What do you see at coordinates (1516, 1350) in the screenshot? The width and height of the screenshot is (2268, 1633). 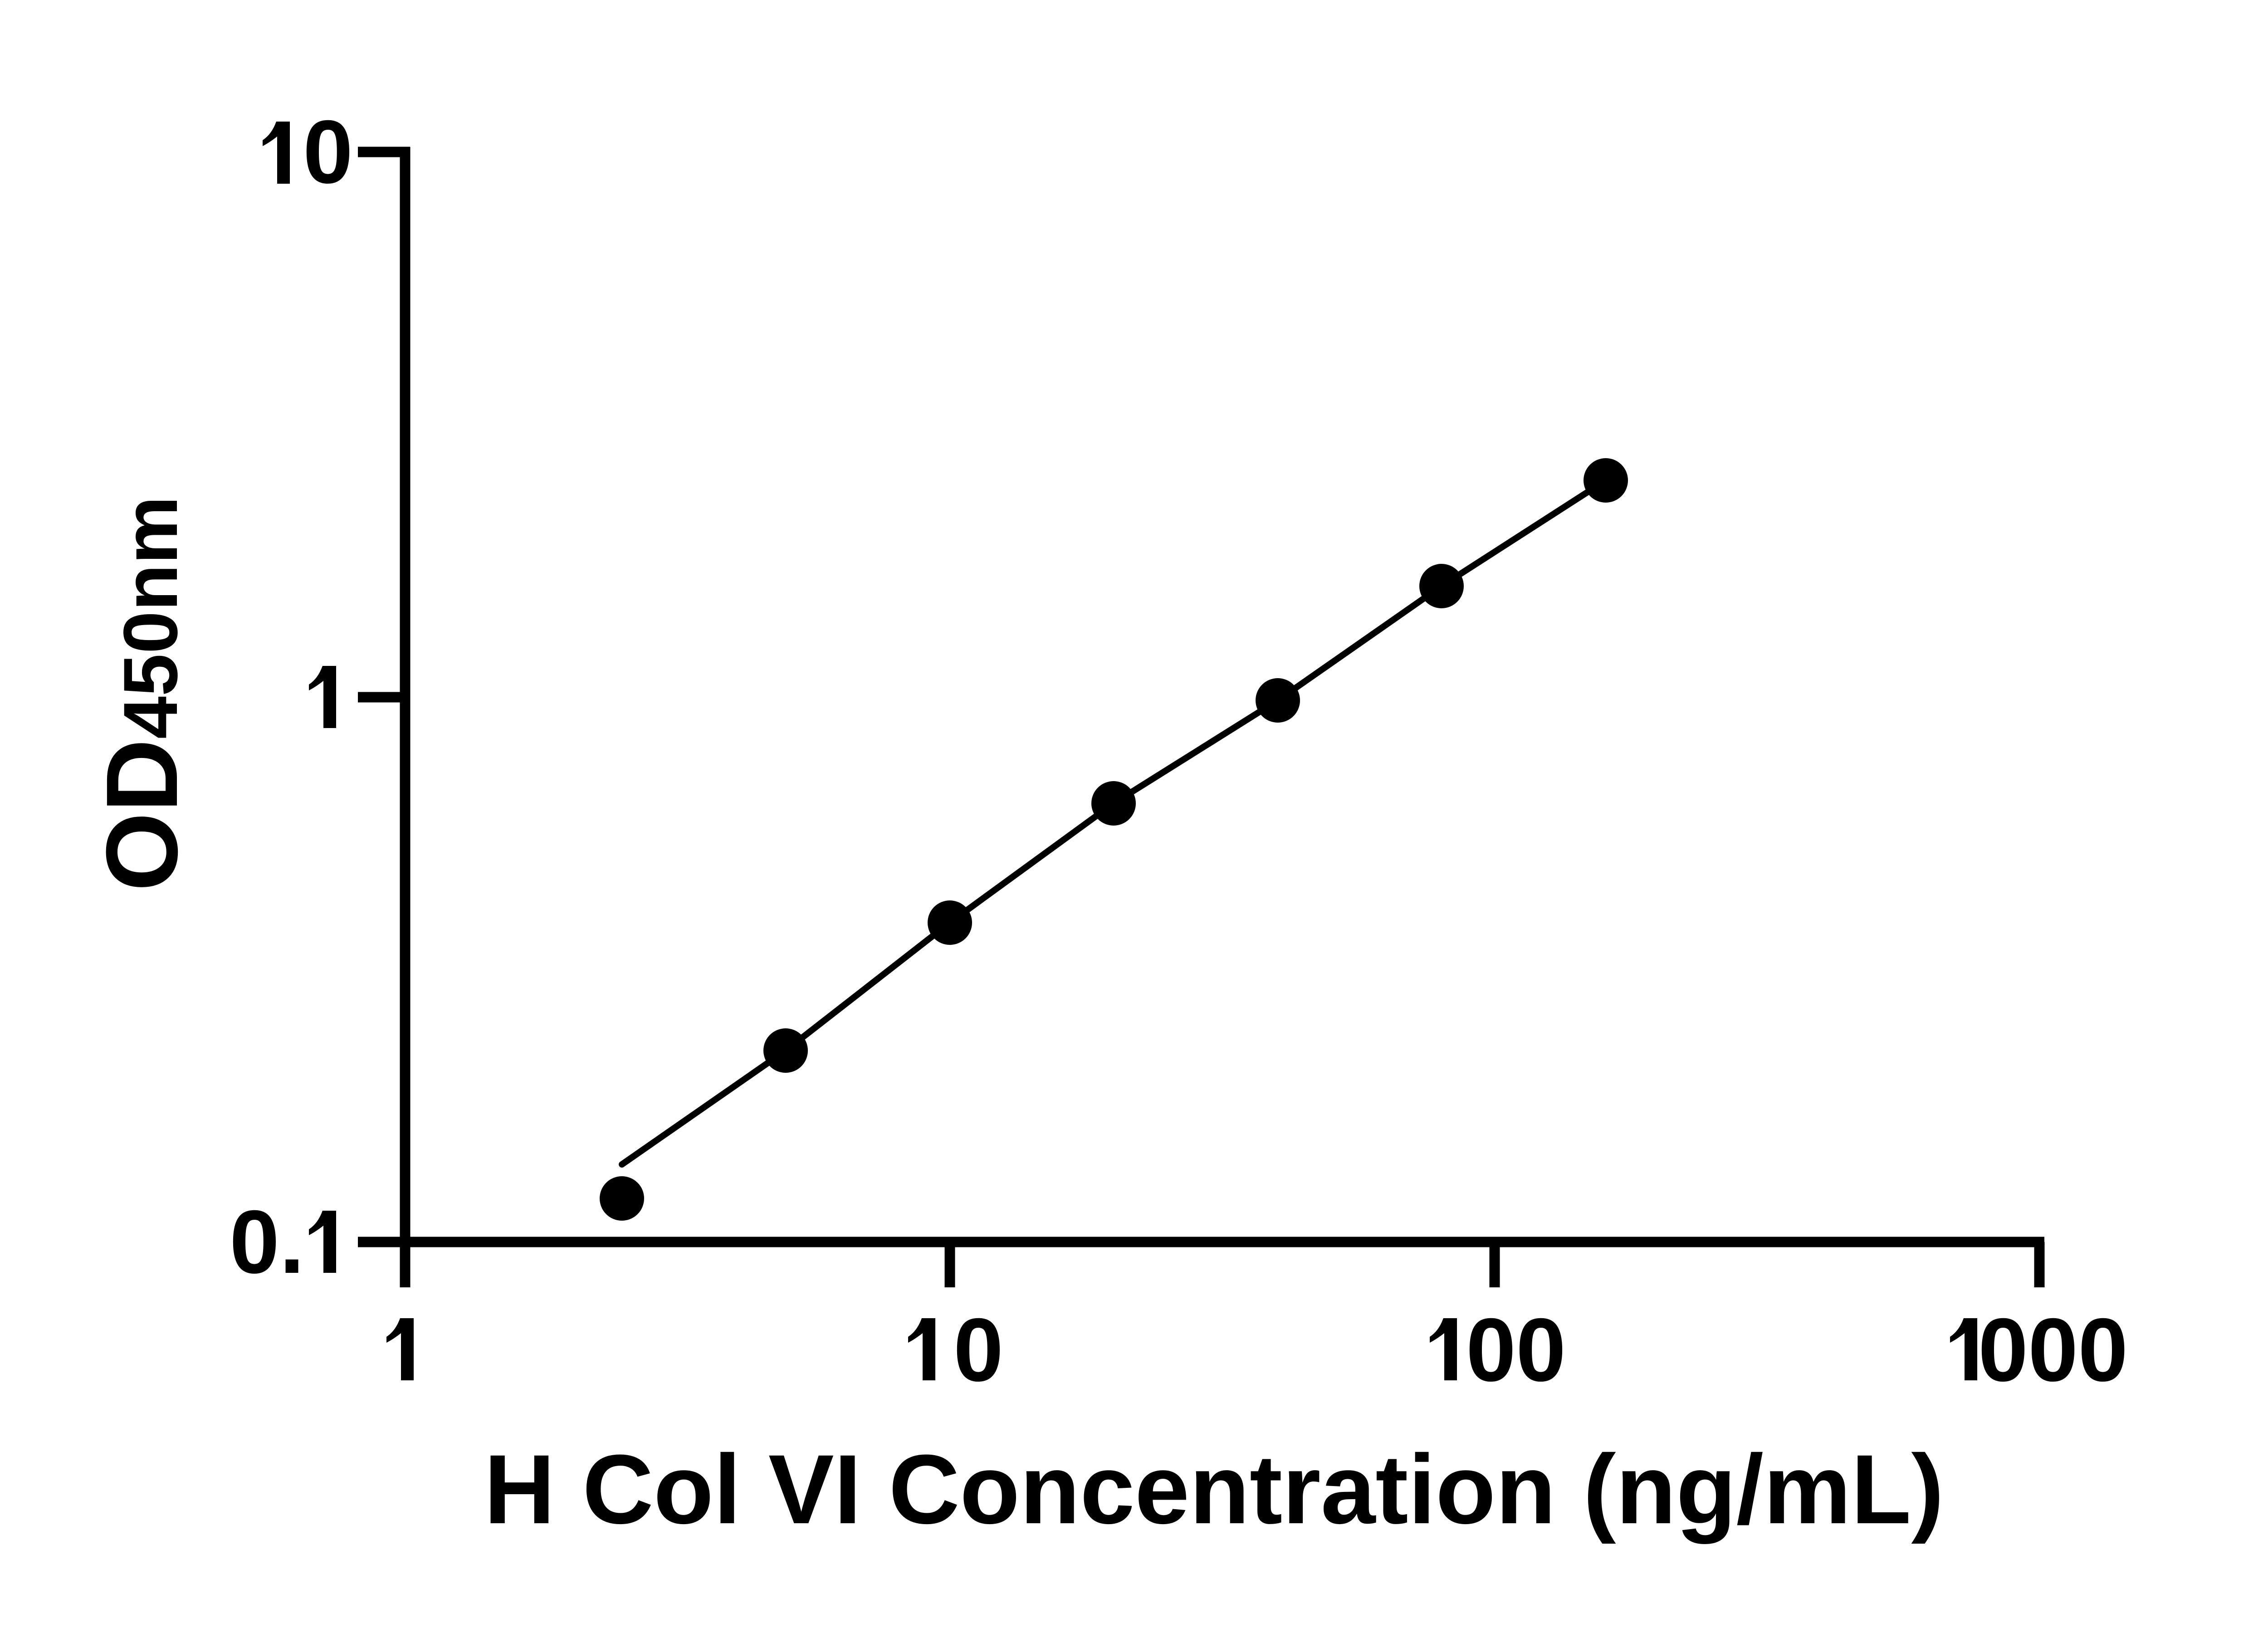 I see `svg-text: 00` at bounding box center [1516, 1350].